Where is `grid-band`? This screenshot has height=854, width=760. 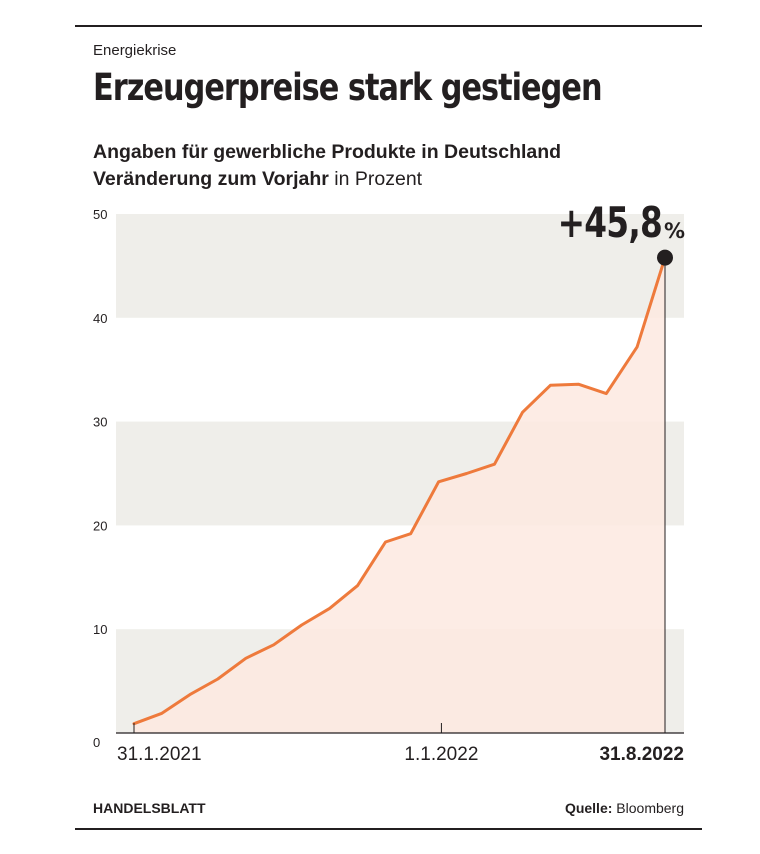
grid-band is located at coordinates (400, 266).